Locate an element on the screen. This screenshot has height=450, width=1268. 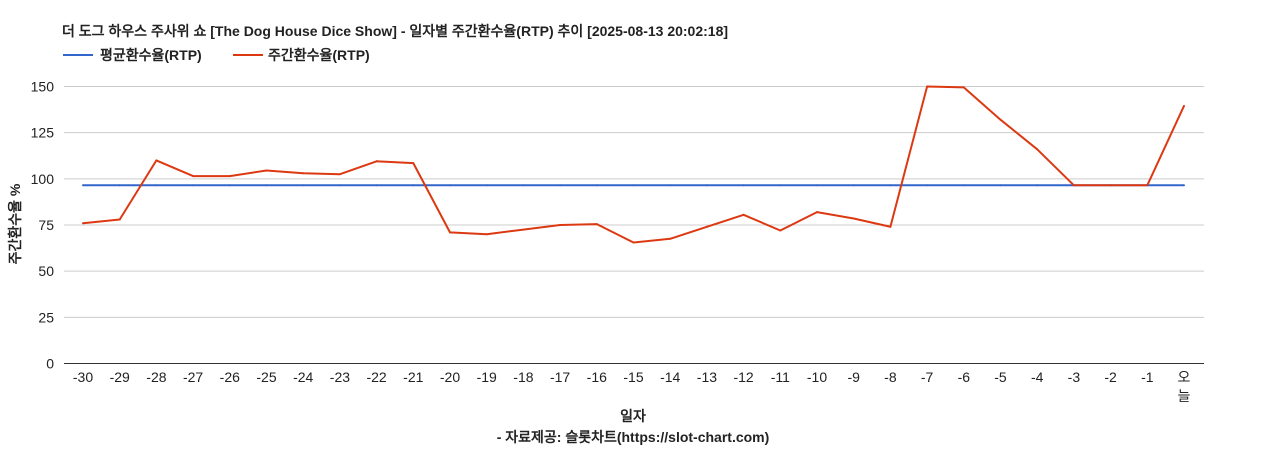
x-tick-label: -19 is located at coordinates (487, 377).